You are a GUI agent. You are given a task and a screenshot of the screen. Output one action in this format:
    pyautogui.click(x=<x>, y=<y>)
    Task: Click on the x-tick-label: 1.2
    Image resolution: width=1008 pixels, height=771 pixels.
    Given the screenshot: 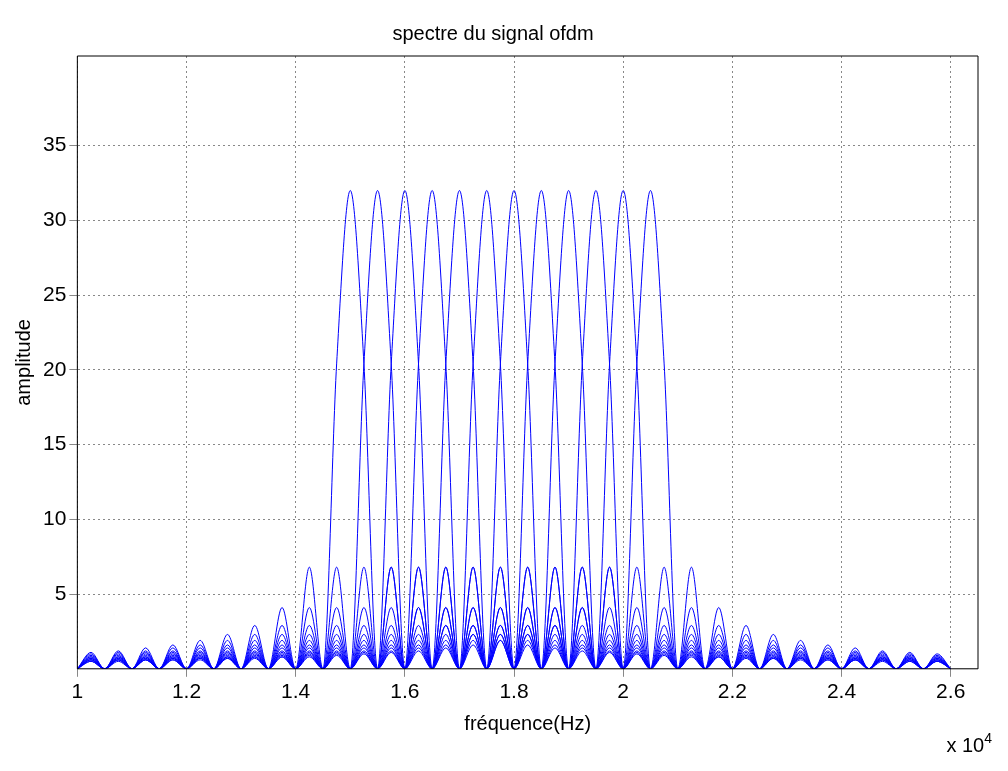 What is the action you would take?
    pyautogui.click(x=186, y=691)
    